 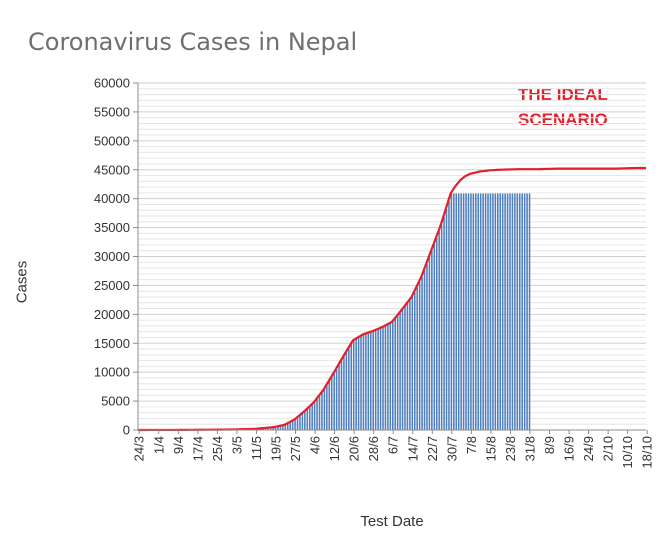 I want to click on x-tick-label: 7/8, so click(x=471, y=445).